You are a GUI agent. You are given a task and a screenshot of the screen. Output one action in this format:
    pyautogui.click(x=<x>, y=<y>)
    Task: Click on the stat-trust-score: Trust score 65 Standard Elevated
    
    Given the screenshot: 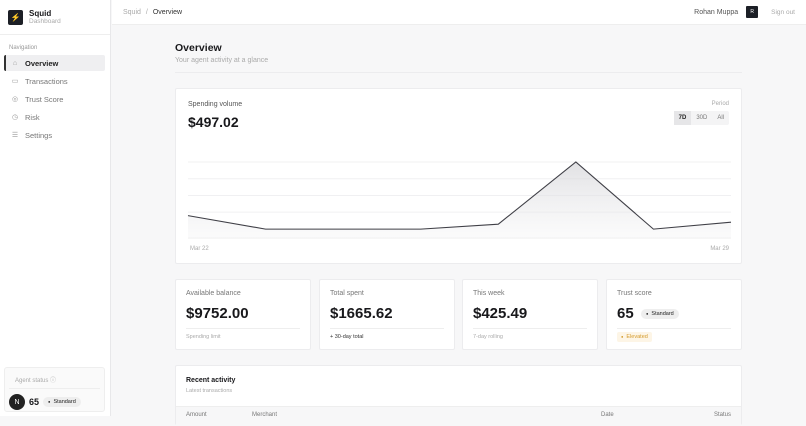 What is the action you would take?
    pyautogui.click(x=674, y=314)
    